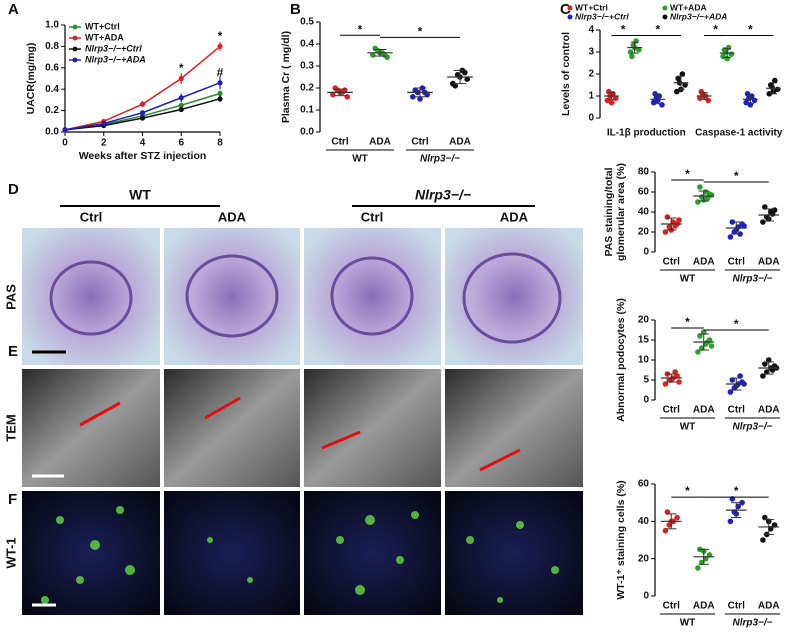 The height and width of the screenshot is (640, 793). I want to click on y-tick-label: 20, so click(644, 320).